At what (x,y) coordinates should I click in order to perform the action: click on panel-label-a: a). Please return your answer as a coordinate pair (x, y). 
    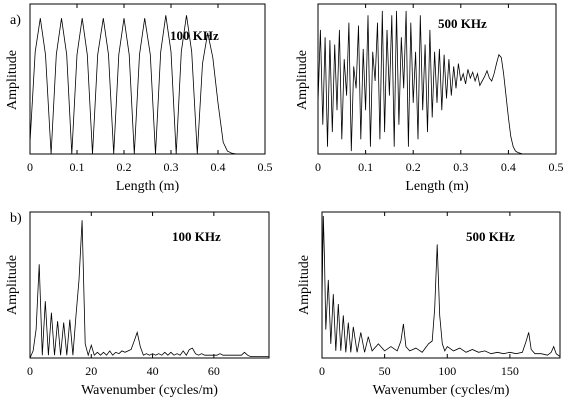
    Looking at the image, I should click on (15, 20).